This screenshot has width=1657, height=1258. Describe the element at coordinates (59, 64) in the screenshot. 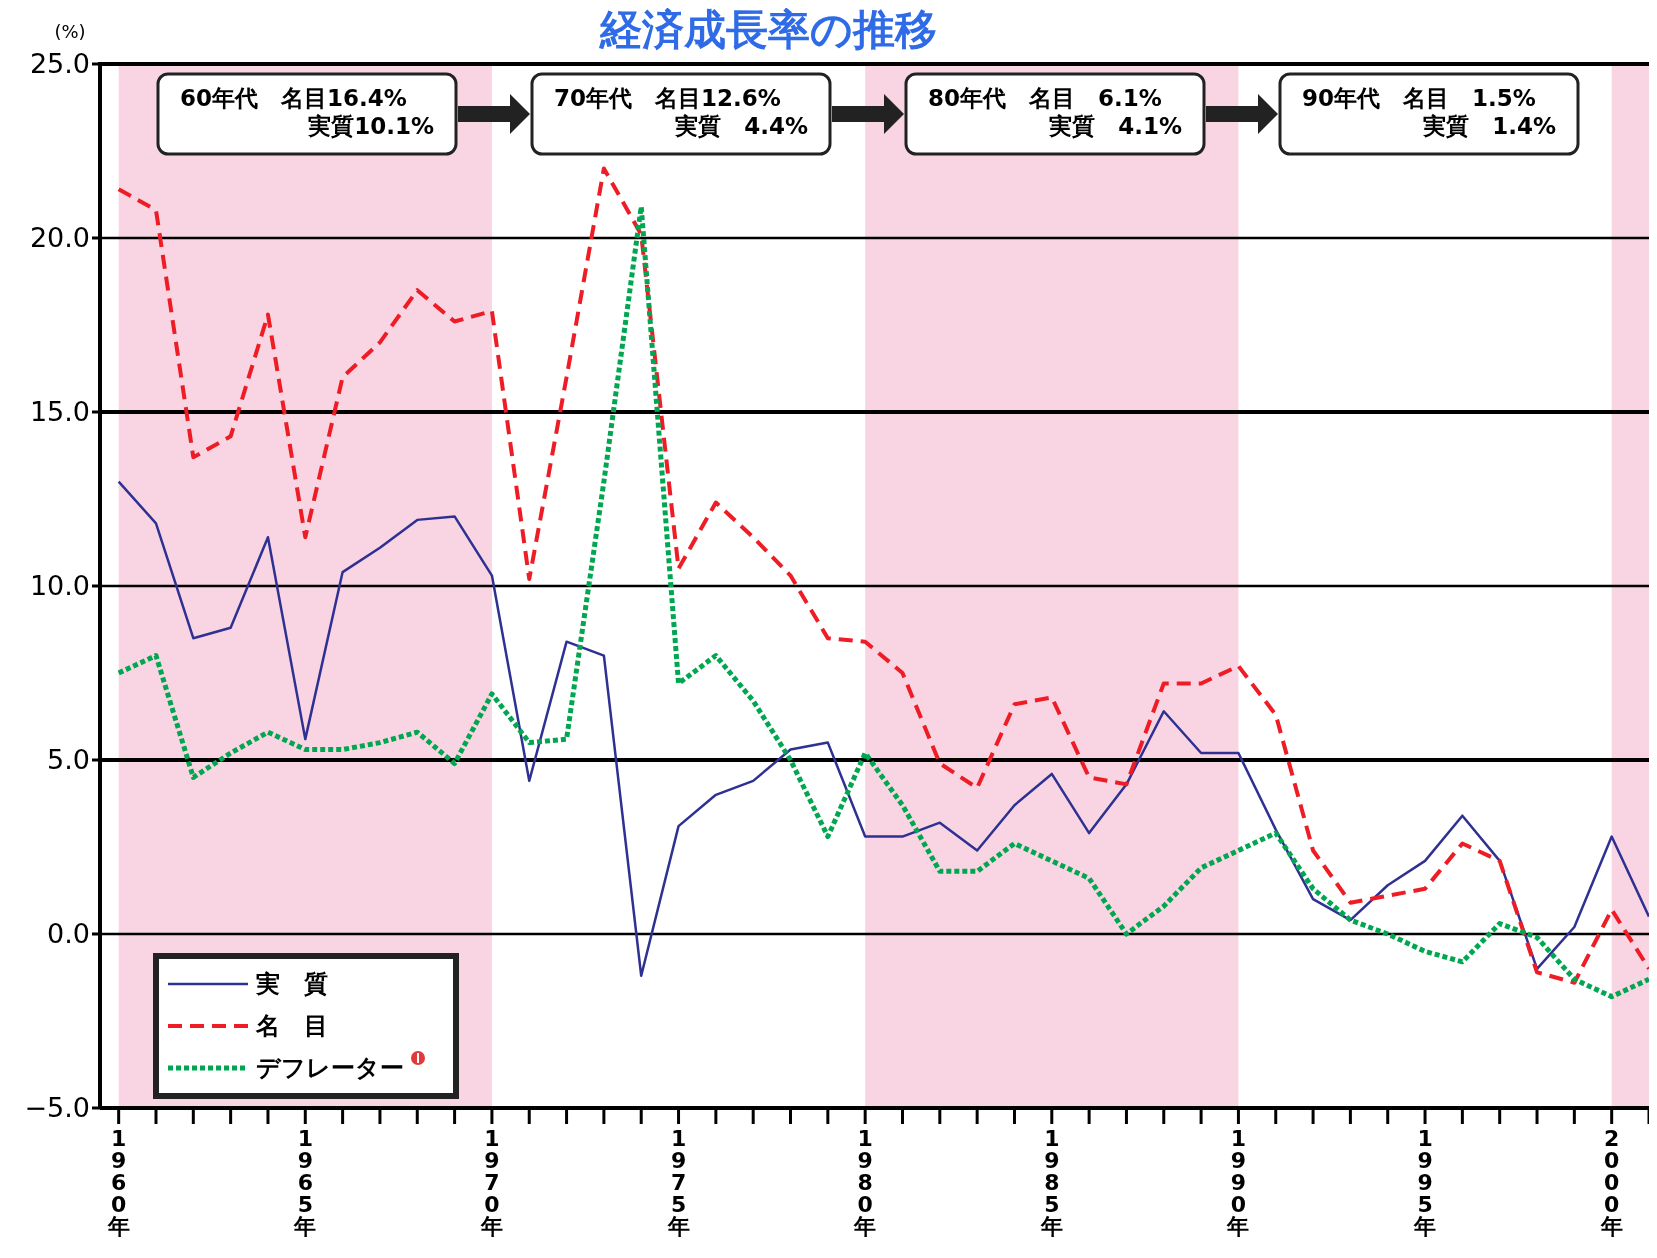

I see `y-tick-label: 25.0` at that location.